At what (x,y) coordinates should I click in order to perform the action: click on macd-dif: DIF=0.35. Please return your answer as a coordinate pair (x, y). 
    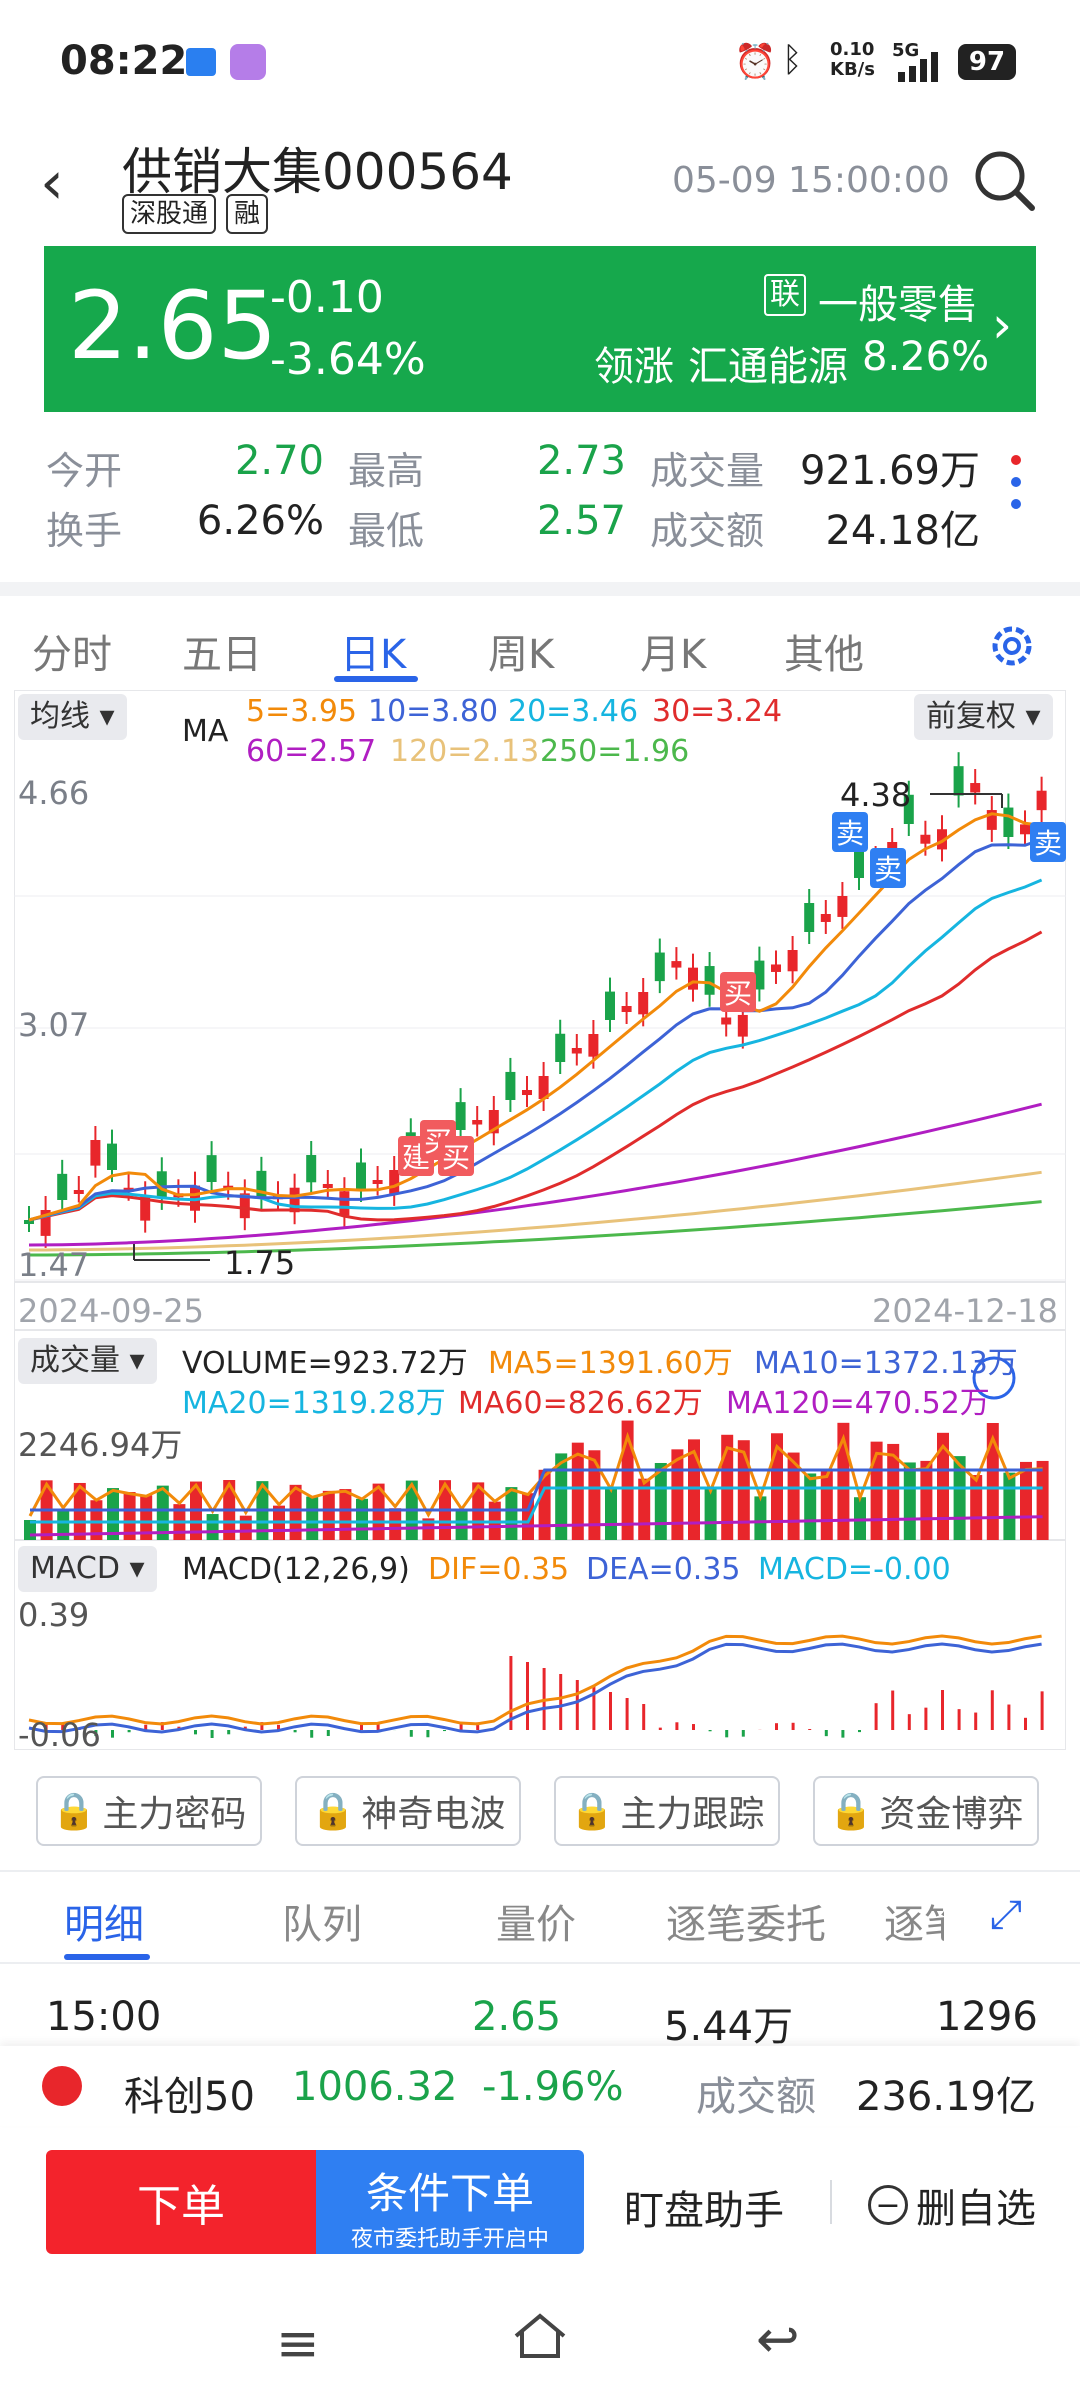
    Looking at the image, I should click on (499, 1569).